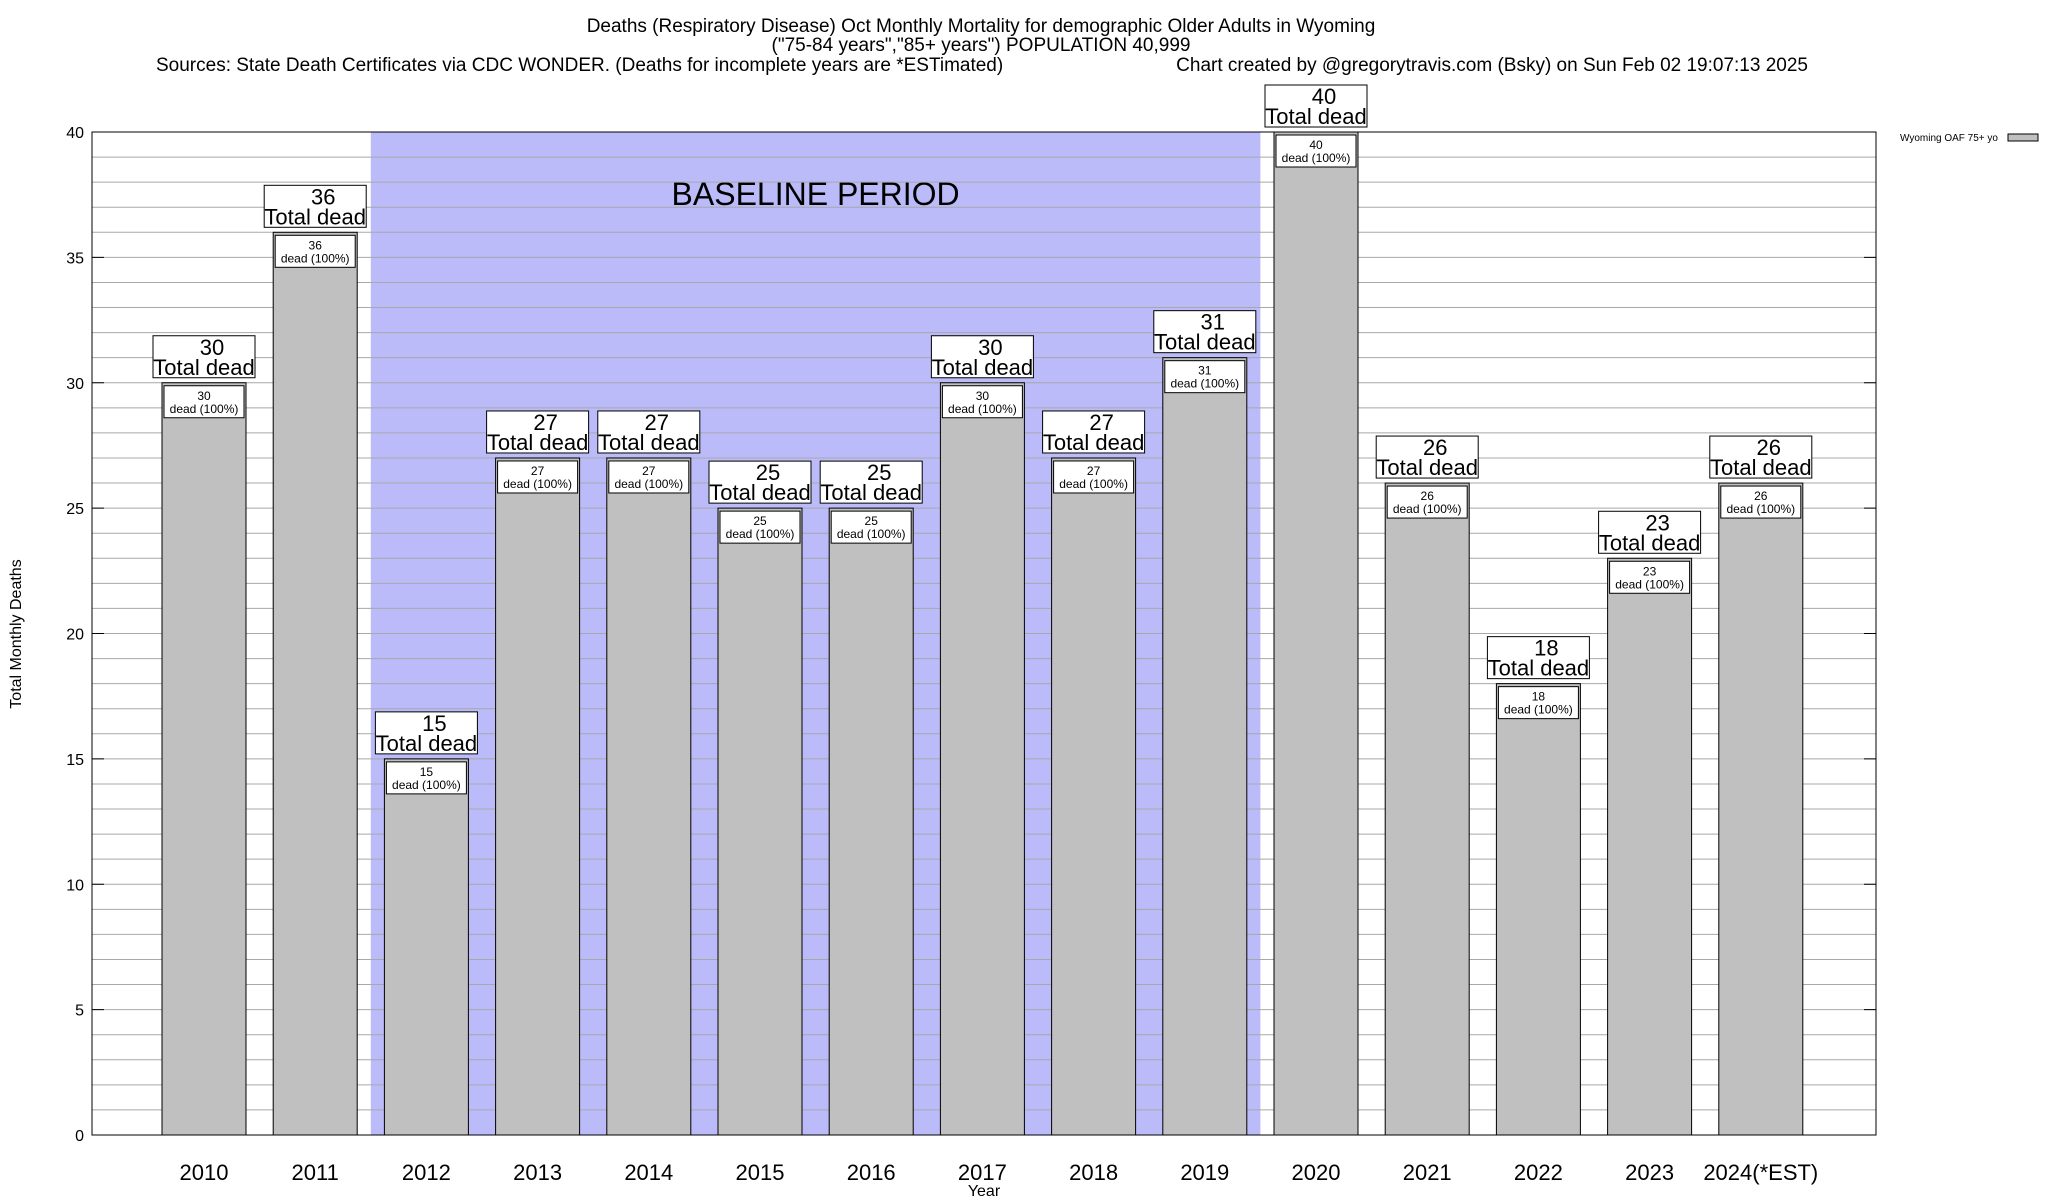  Describe the element at coordinates (537, 1172) in the screenshot. I see `x-tick-label: 2013` at that location.